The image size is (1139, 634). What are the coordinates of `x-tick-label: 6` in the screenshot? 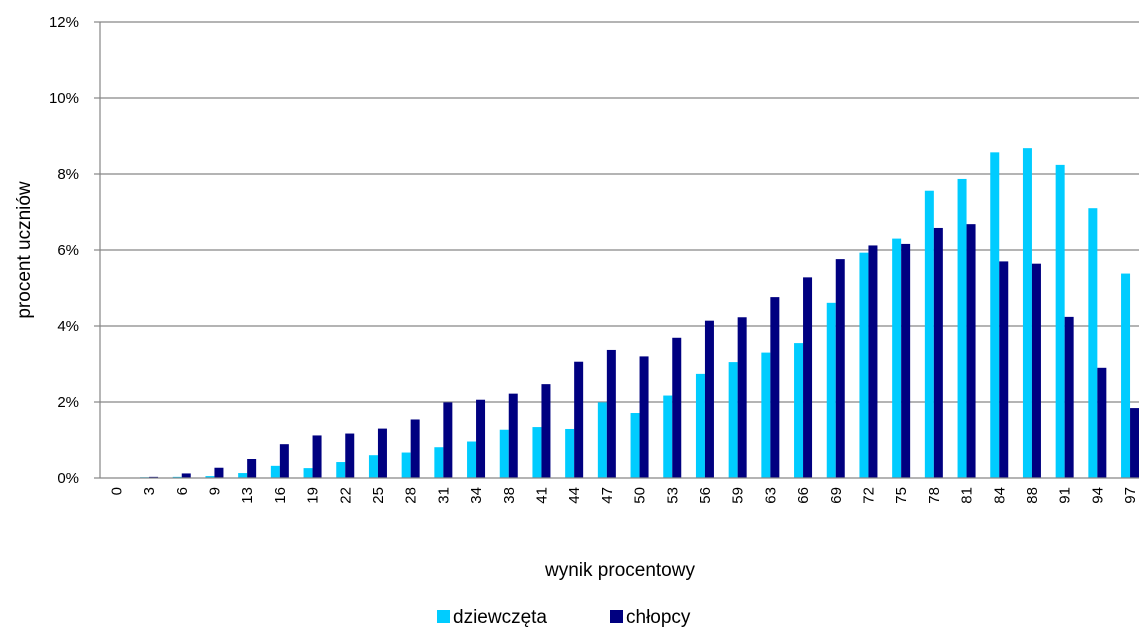 It's located at (182, 491).